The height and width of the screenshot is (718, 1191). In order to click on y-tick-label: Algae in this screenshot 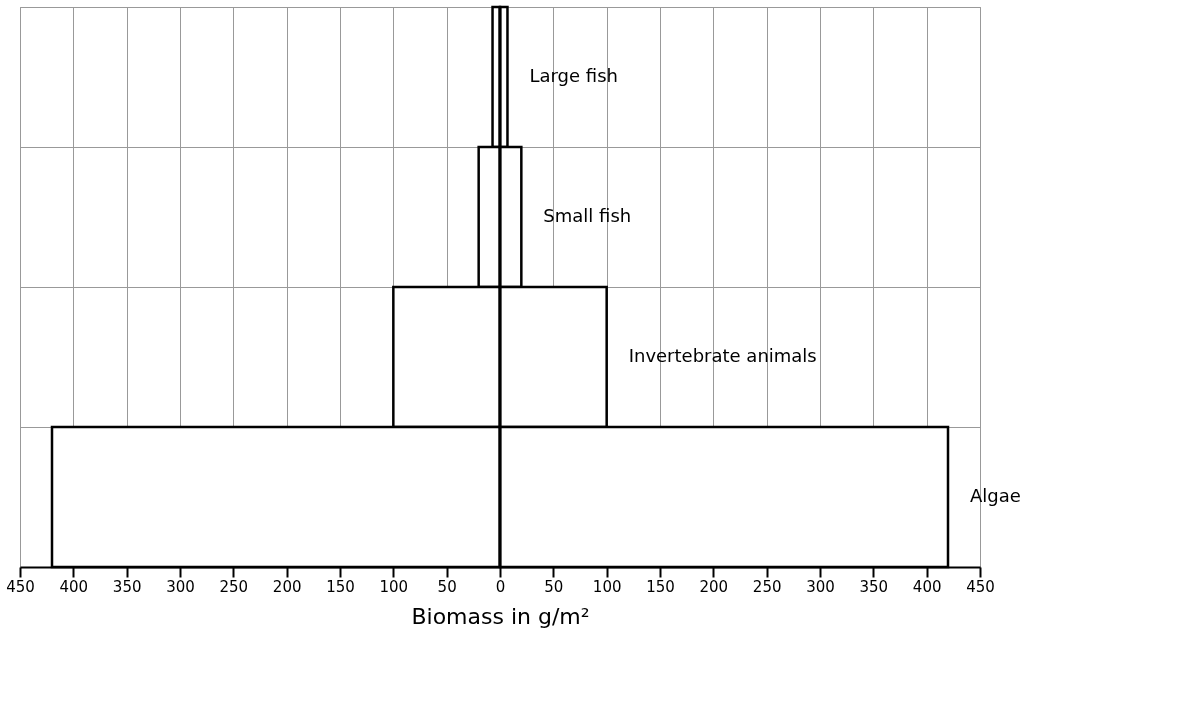, I will do `click(995, 495)`.